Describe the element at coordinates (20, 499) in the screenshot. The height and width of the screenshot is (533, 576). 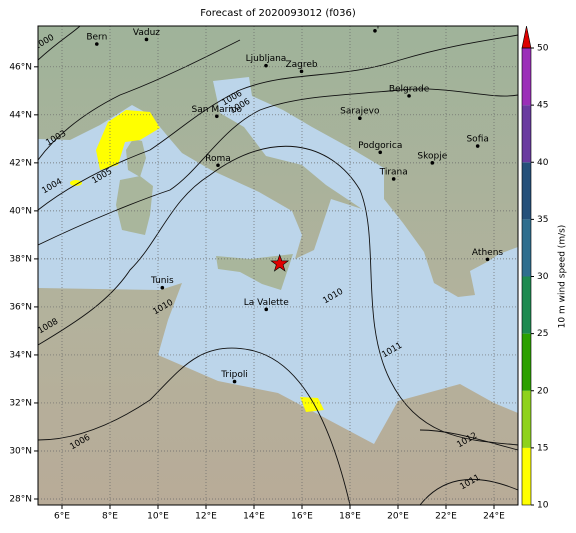
I see `y-tick-label: 28°N` at that location.